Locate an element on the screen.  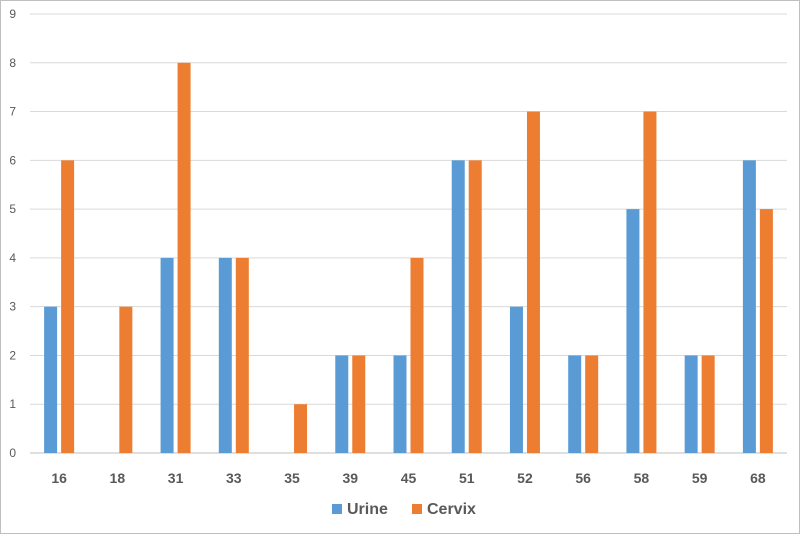
x-tick-label: 58 is located at coordinates (642, 478).